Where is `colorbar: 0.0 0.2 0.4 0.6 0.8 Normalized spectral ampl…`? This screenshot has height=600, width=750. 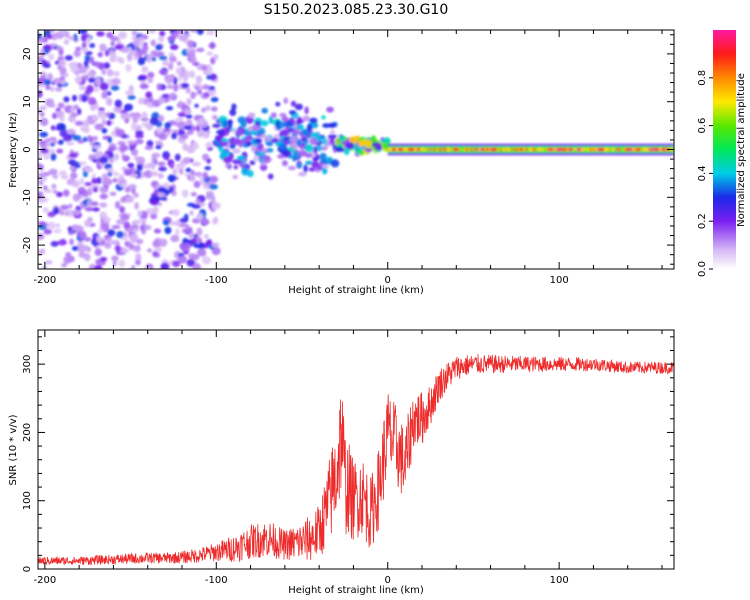
colorbar: 0.0 0.2 0.4 0.6 0.8 Normalized spectral ampl… is located at coordinates (722, 153).